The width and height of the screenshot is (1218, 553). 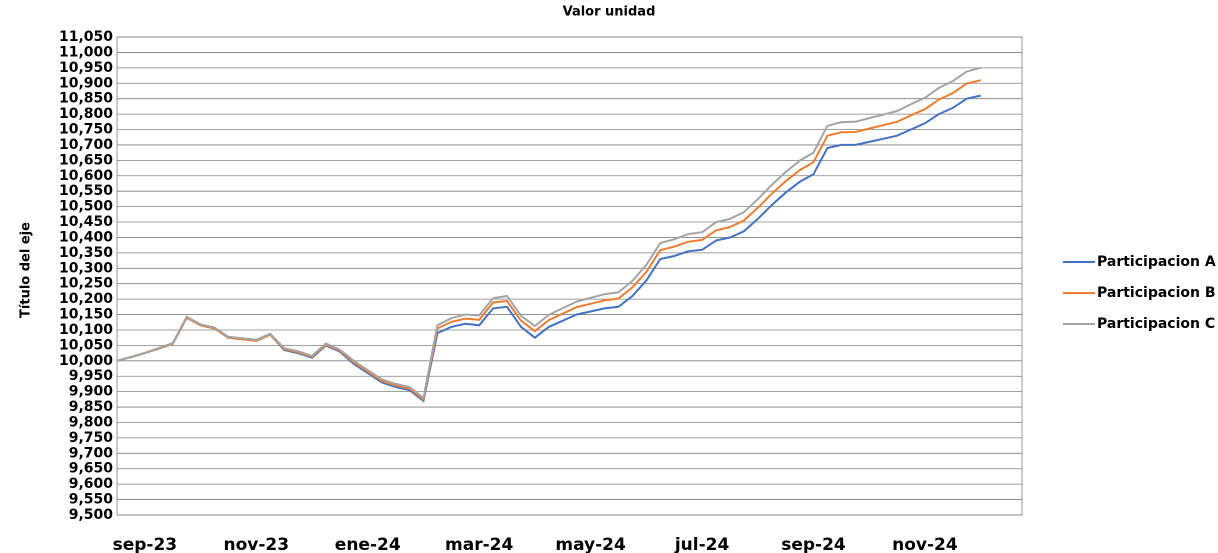 What do you see at coordinates (86, 68) in the screenshot?
I see `y-tick-label: 10,950` at bounding box center [86, 68].